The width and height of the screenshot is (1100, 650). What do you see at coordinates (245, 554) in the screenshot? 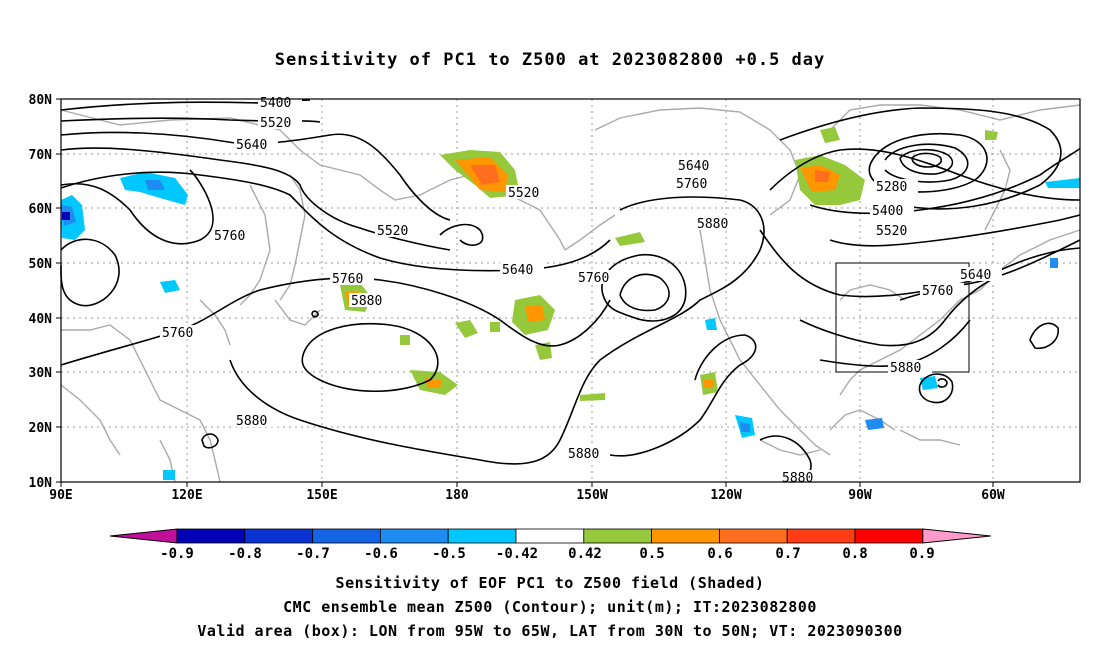
I see `colorbar-label: -0.8` at bounding box center [245, 554].